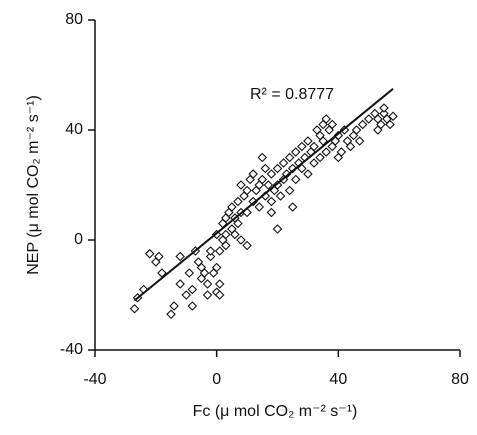 The width and height of the screenshot is (477, 435). Describe the element at coordinates (94, 379) in the screenshot. I see `x-tick-label: -40` at that location.